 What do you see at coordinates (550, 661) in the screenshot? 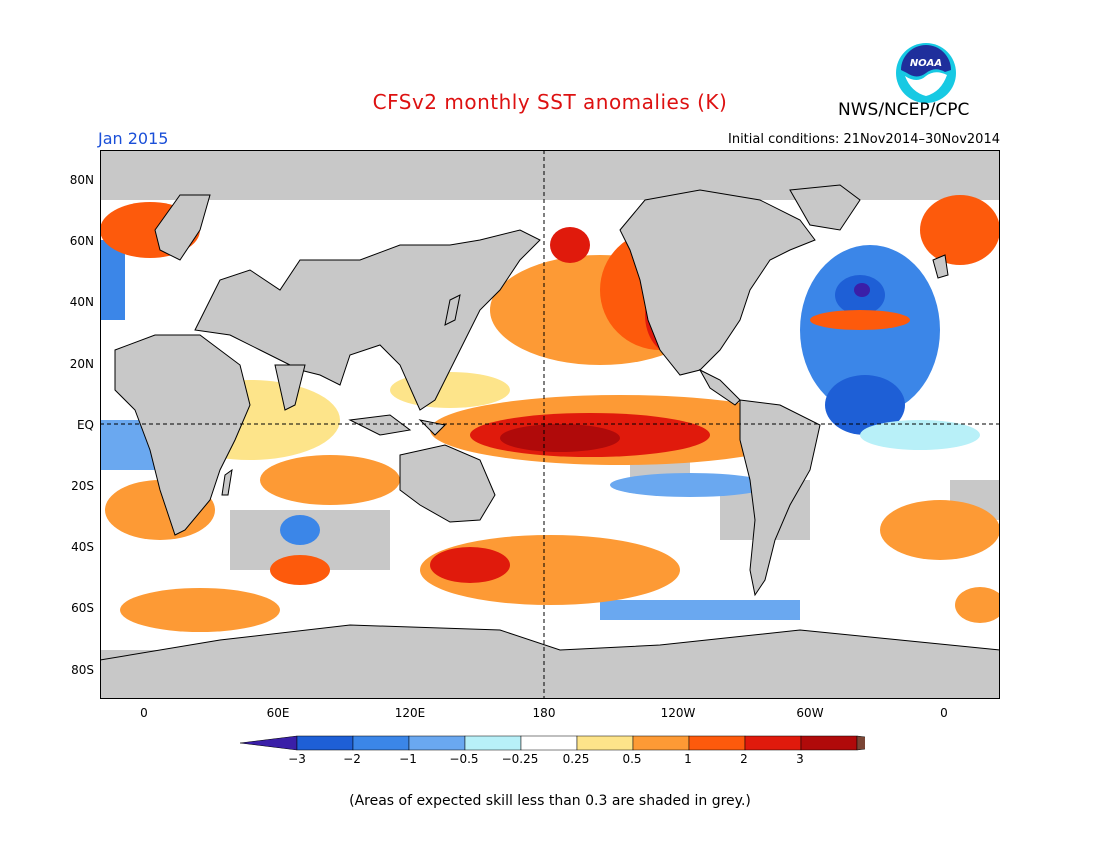
I see `antarctica` at bounding box center [550, 661].